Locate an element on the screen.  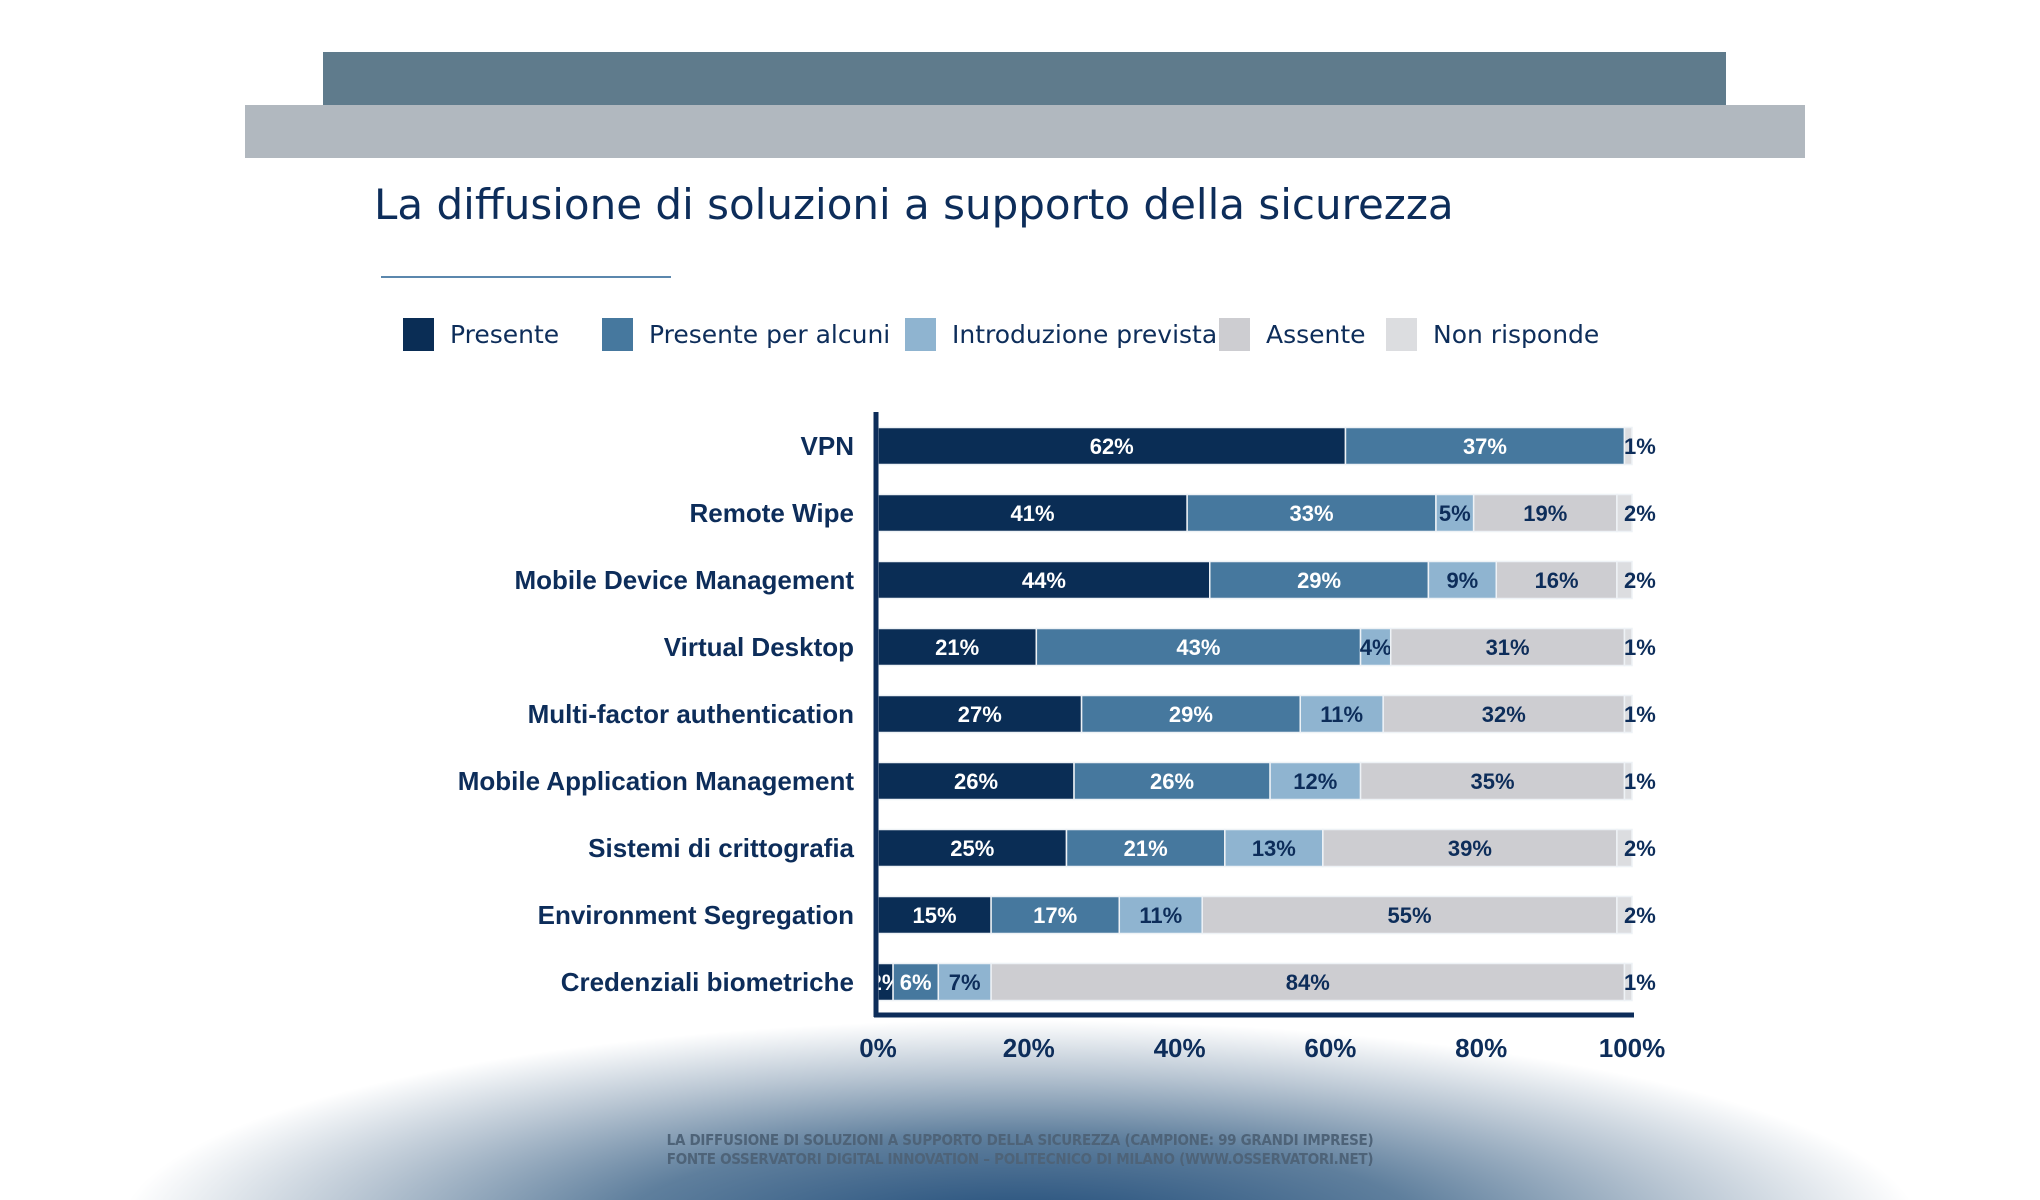
x-tick-label: 60% is located at coordinates (1330, 1048).